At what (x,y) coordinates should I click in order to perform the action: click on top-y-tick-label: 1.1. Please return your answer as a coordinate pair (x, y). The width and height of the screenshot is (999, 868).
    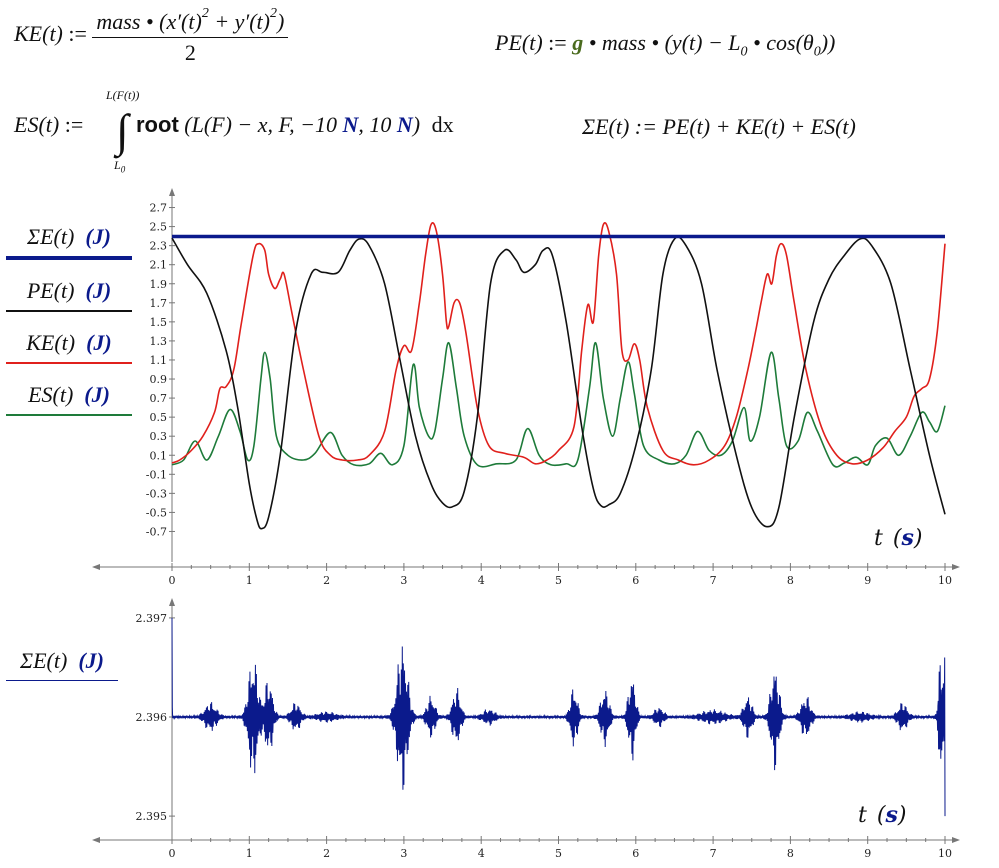
    Looking at the image, I should click on (159, 360).